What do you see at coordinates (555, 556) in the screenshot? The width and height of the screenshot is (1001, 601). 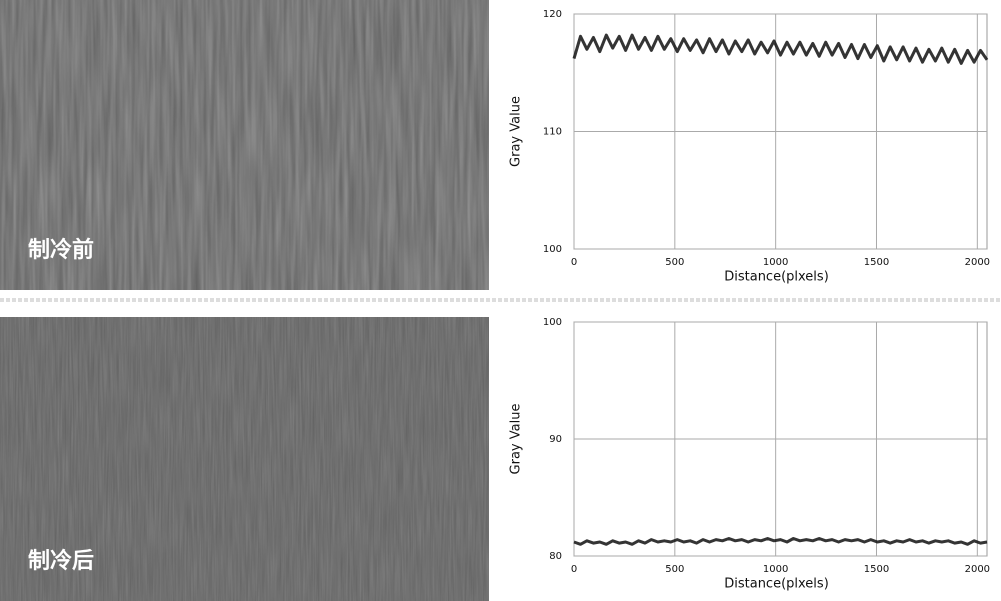 I see `y-tick-label: 80` at bounding box center [555, 556].